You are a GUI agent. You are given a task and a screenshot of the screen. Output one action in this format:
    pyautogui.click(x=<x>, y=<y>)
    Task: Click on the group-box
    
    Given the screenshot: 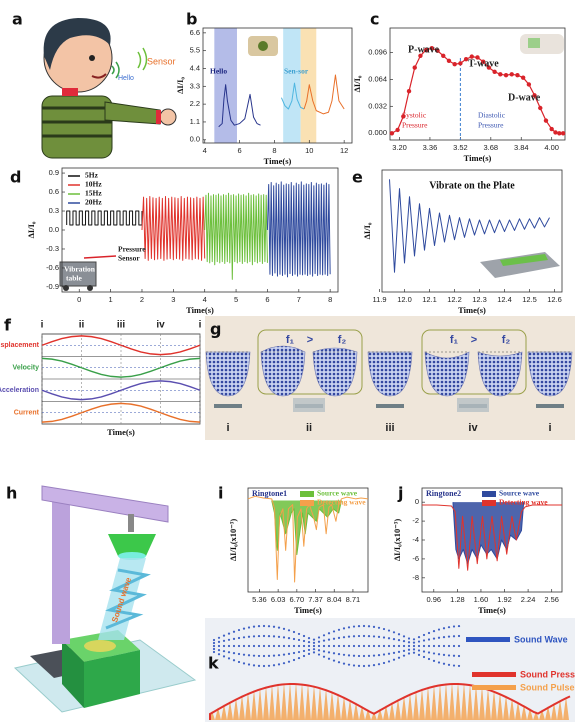 What is the action you would take?
    pyautogui.click(x=474, y=362)
    